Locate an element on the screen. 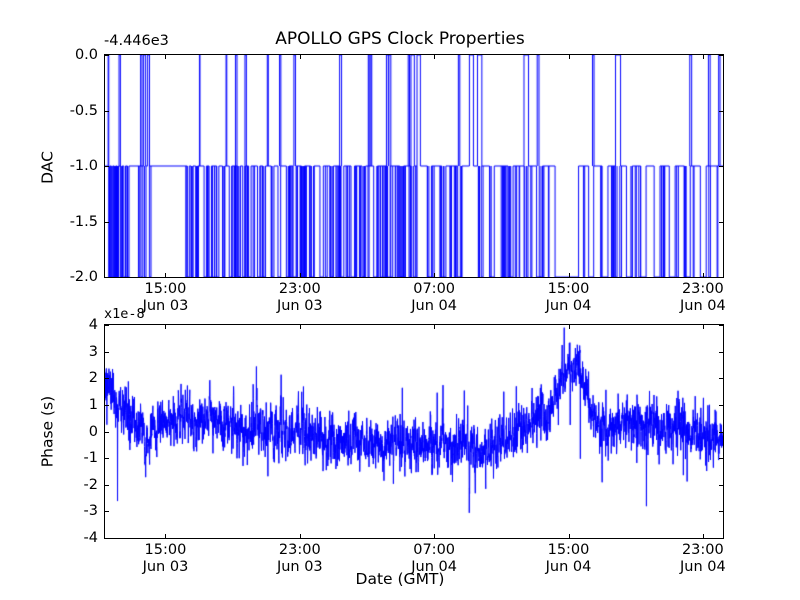 The image size is (800, 600). dac-x-time-0: 15:00 is located at coordinates (165, 289).